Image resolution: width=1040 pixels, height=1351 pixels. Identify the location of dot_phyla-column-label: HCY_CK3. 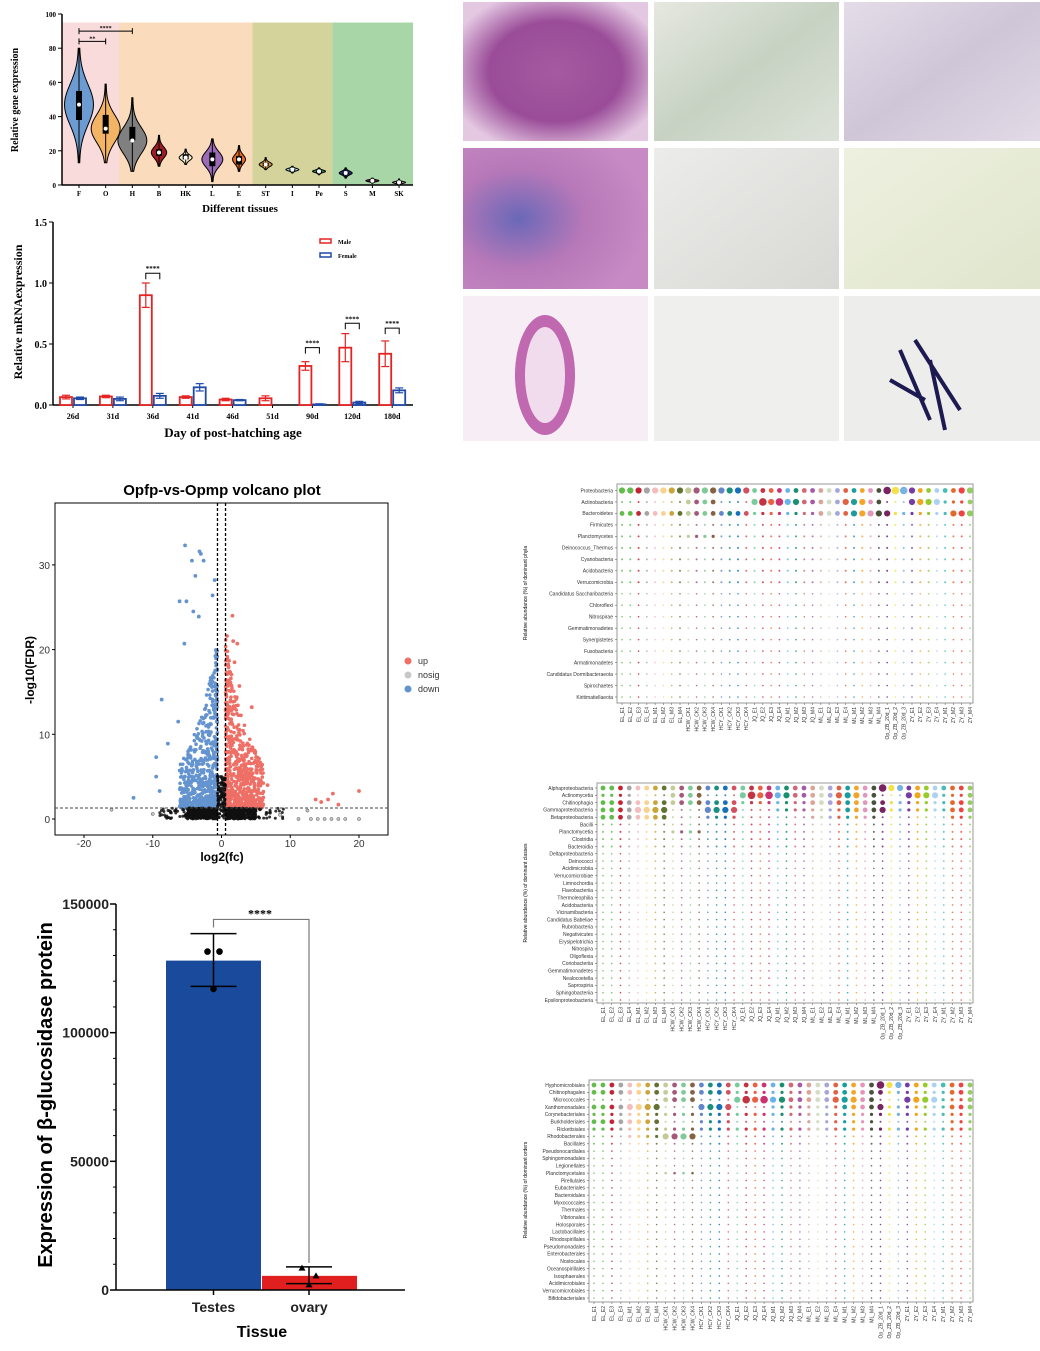
(739, 718).